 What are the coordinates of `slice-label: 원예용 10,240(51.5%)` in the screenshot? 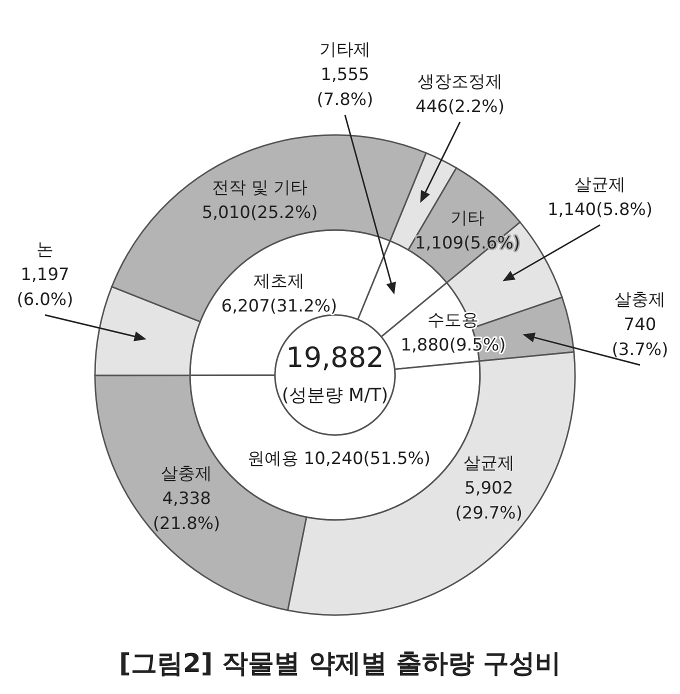 It's located at (339, 458).